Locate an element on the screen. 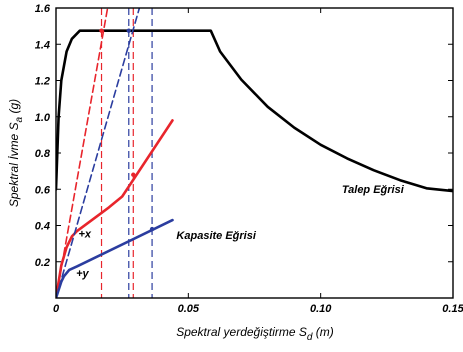  annotation-label-3: +y is located at coordinates (82, 274).